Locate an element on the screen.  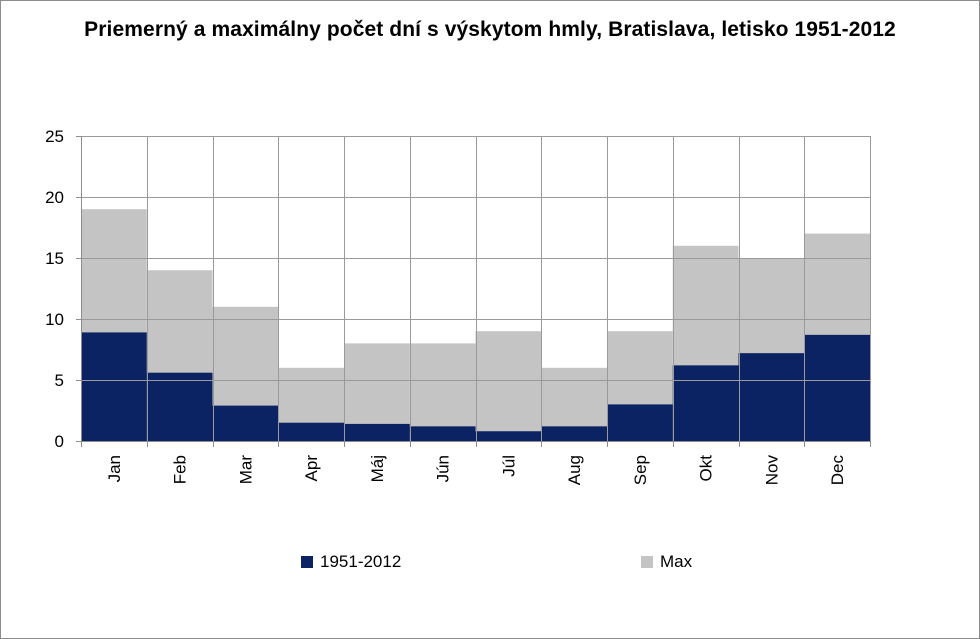
y-tick-label-15: 15 is located at coordinates (54, 258).